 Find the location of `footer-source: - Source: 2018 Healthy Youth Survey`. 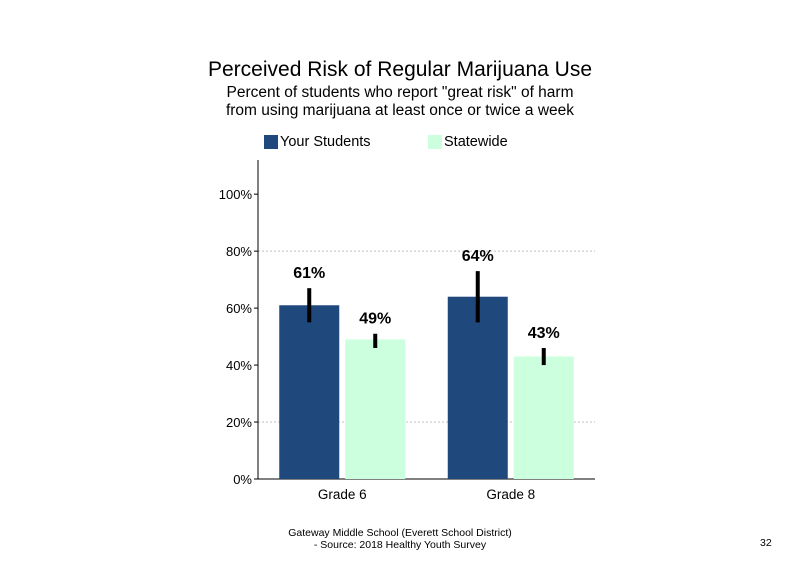

footer-source: - Source: 2018 Healthy Youth Survey is located at coordinates (400, 545).